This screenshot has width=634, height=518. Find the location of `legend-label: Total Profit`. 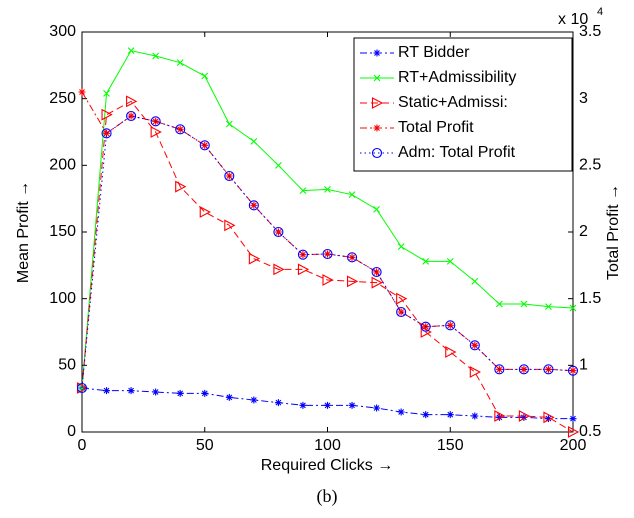

legend-label: Total Profit is located at coordinates (436, 127).